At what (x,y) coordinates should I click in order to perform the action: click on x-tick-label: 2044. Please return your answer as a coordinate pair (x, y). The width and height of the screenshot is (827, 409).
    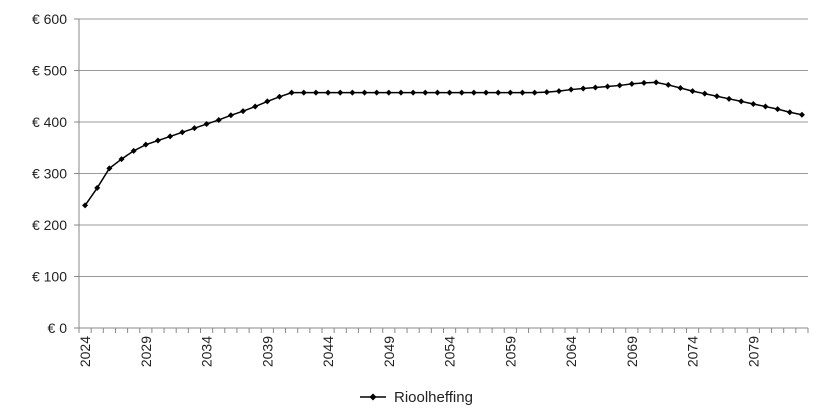
    Looking at the image, I should click on (328, 351).